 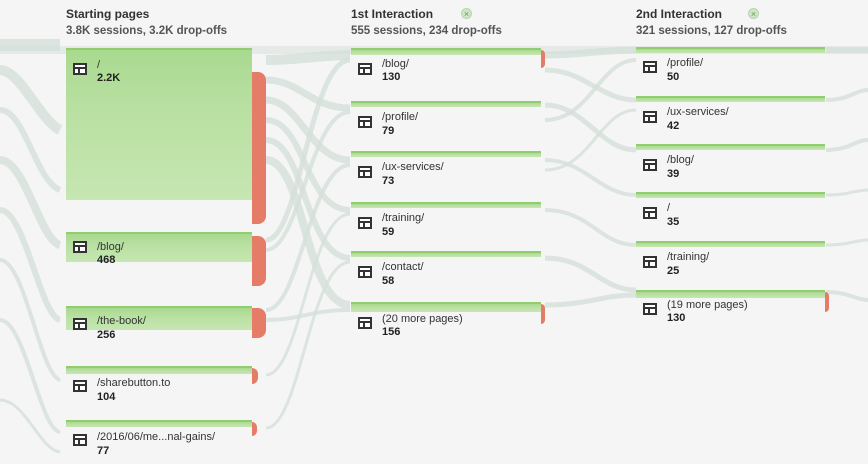 What do you see at coordinates (166, 259) in the screenshot?
I see `node-starting-blog: /blog/ 468` at bounding box center [166, 259].